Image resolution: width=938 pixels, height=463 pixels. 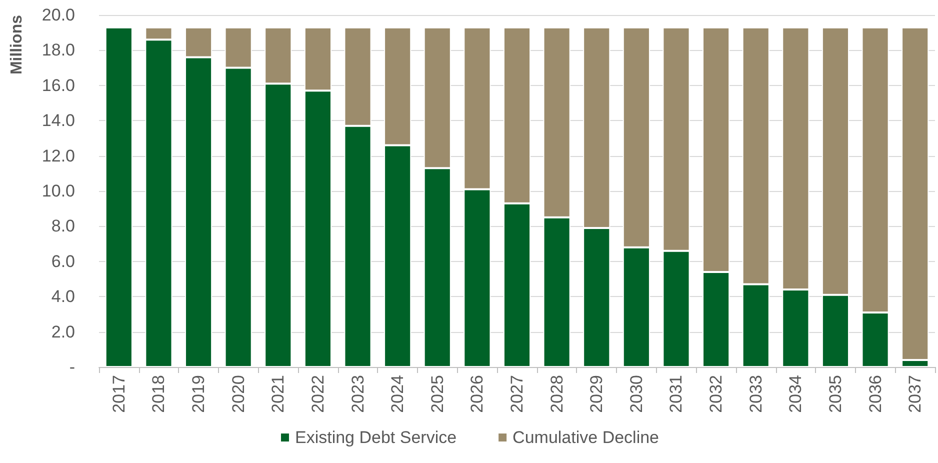 What do you see at coordinates (517, 394) in the screenshot?
I see `x-tick-label: 2027` at bounding box center [517, 394].